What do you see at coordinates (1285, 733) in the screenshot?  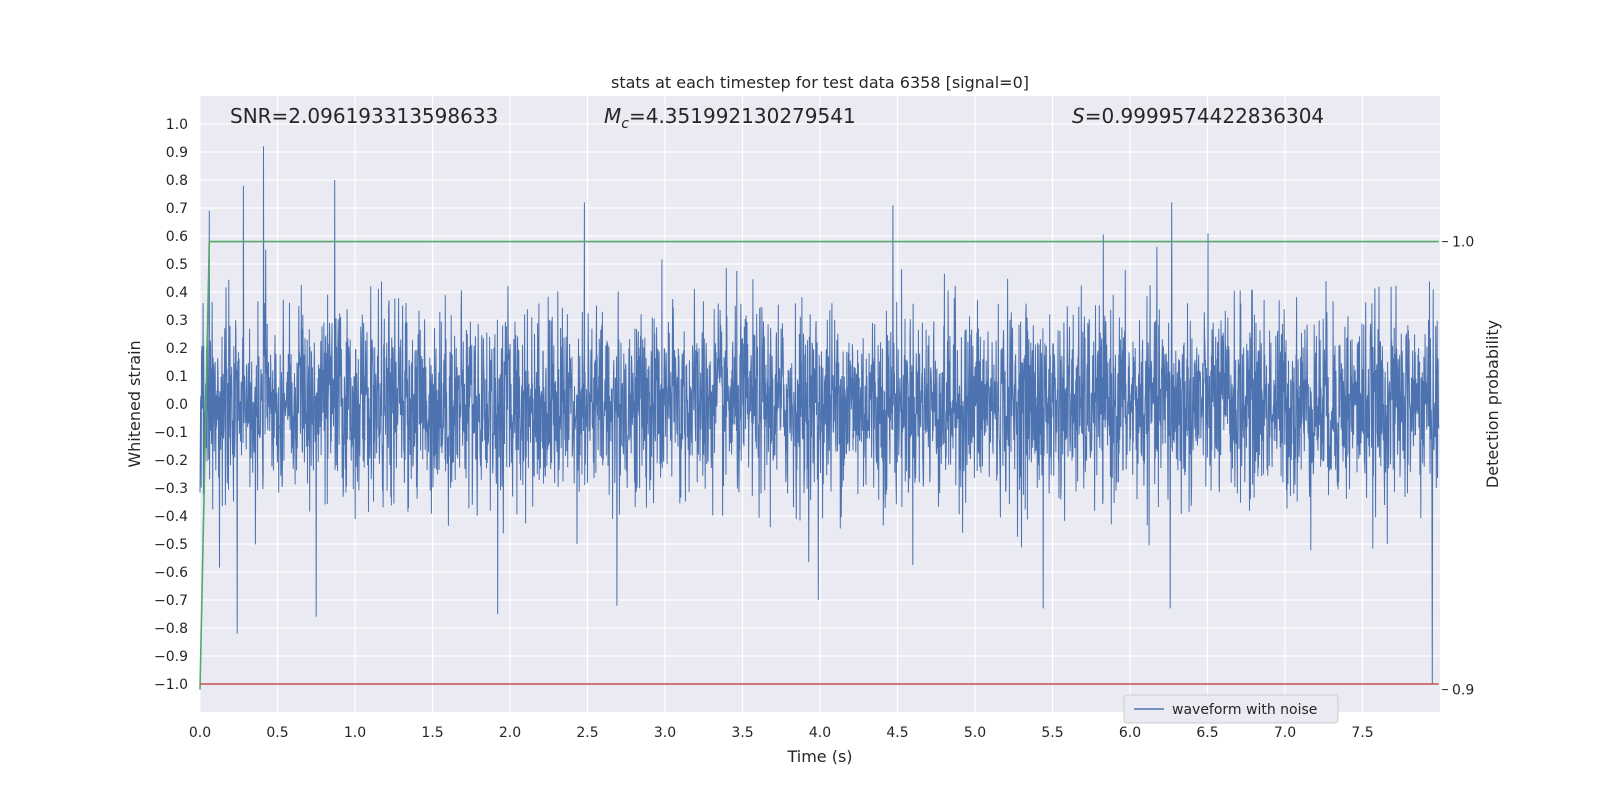 I see `x-tick-label: 7.0` at bounding box center [1285, 733].